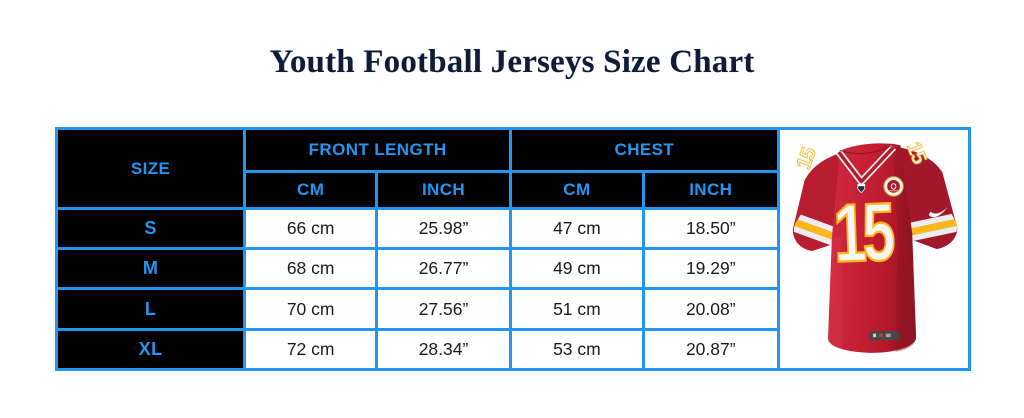 Image resolution: width=1024 pixels, height=418 pixels. What do you see at coordinates (710, 309) in the screenshot?
I see `chest-inch-value: 20.08”` at bounding box center [710, 309].